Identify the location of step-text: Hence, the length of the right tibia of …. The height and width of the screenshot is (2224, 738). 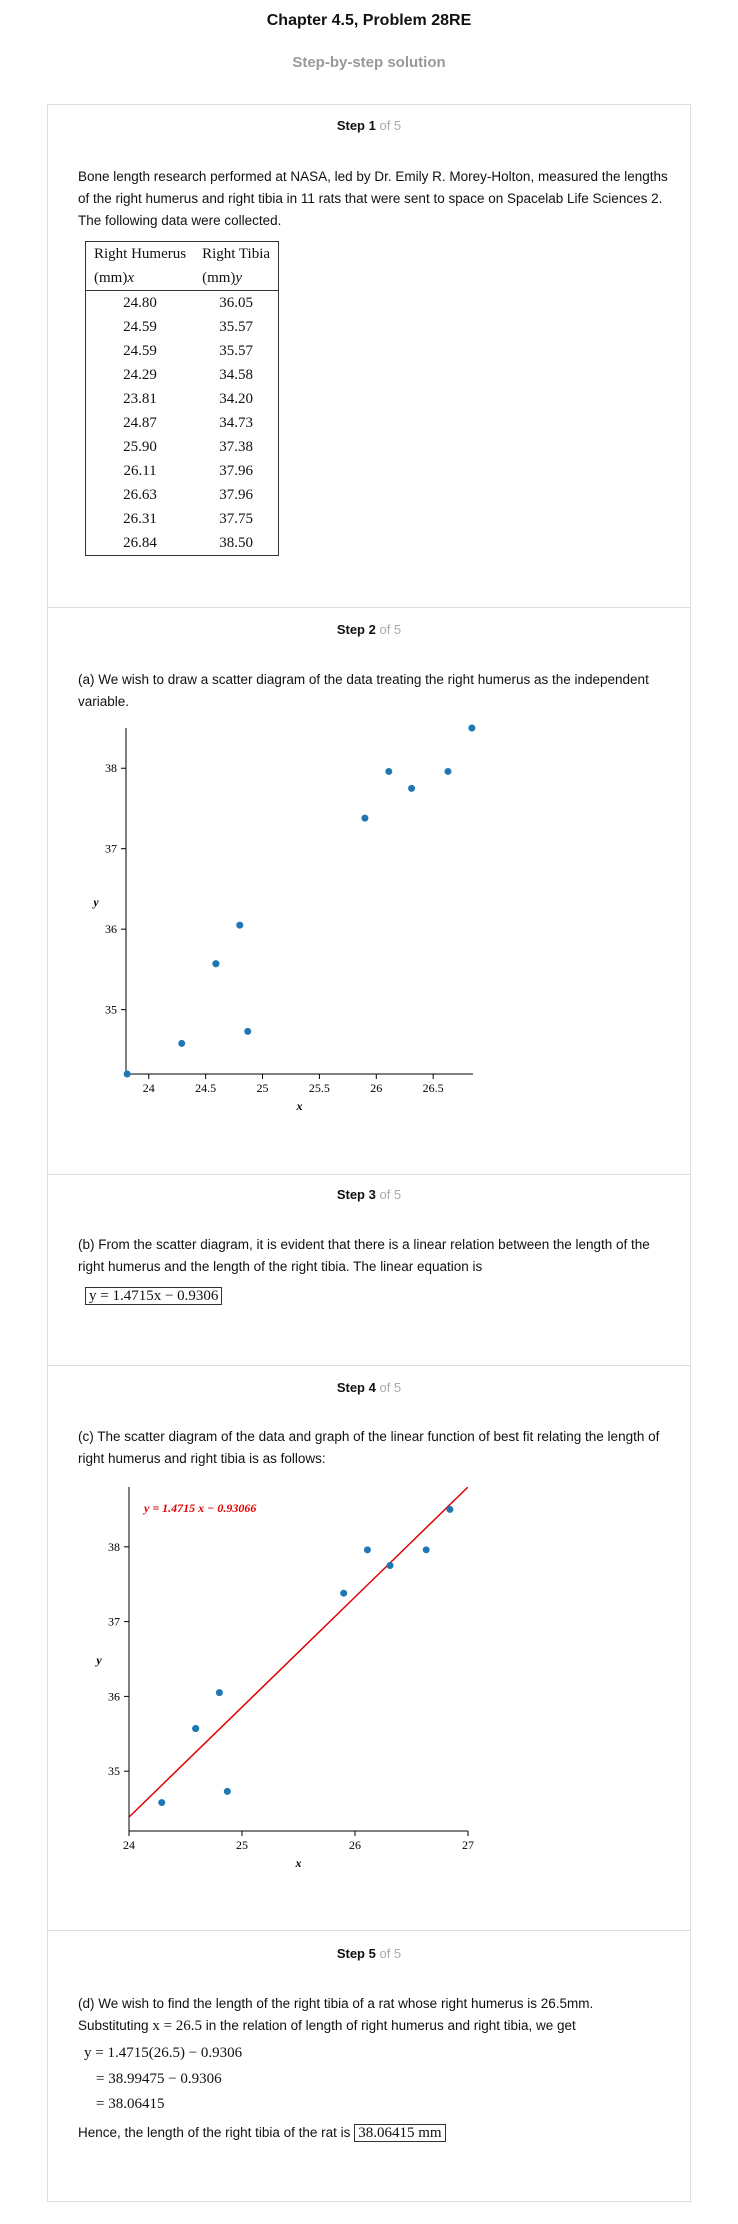
(373, 2133).